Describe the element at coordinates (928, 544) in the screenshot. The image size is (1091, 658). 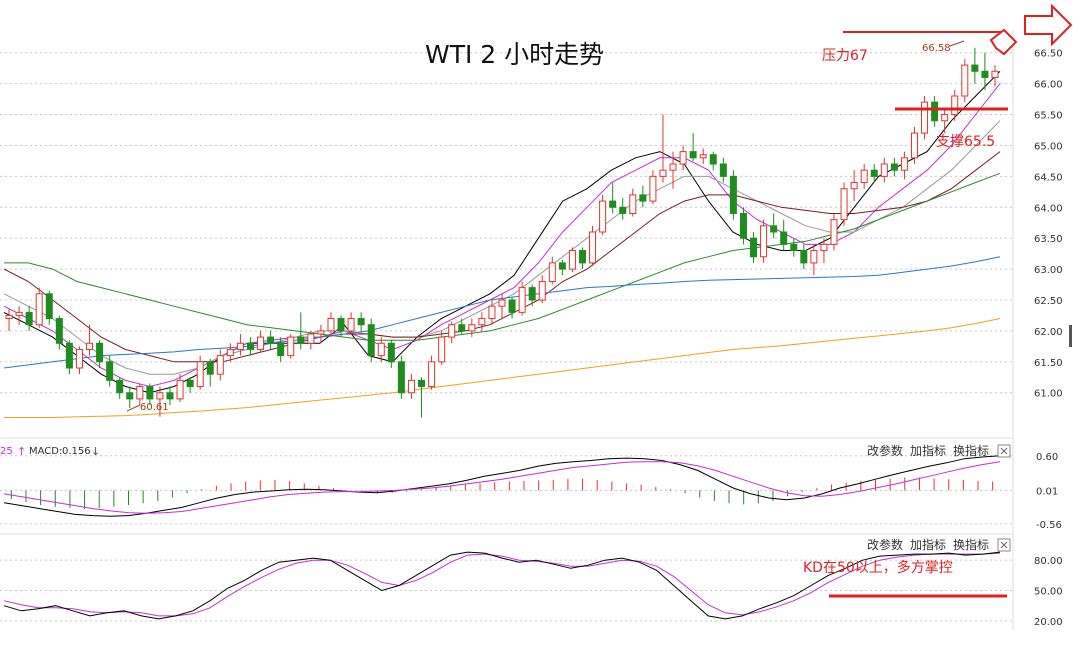
I see `kd-add-indicator-button: 加指标` at that location.